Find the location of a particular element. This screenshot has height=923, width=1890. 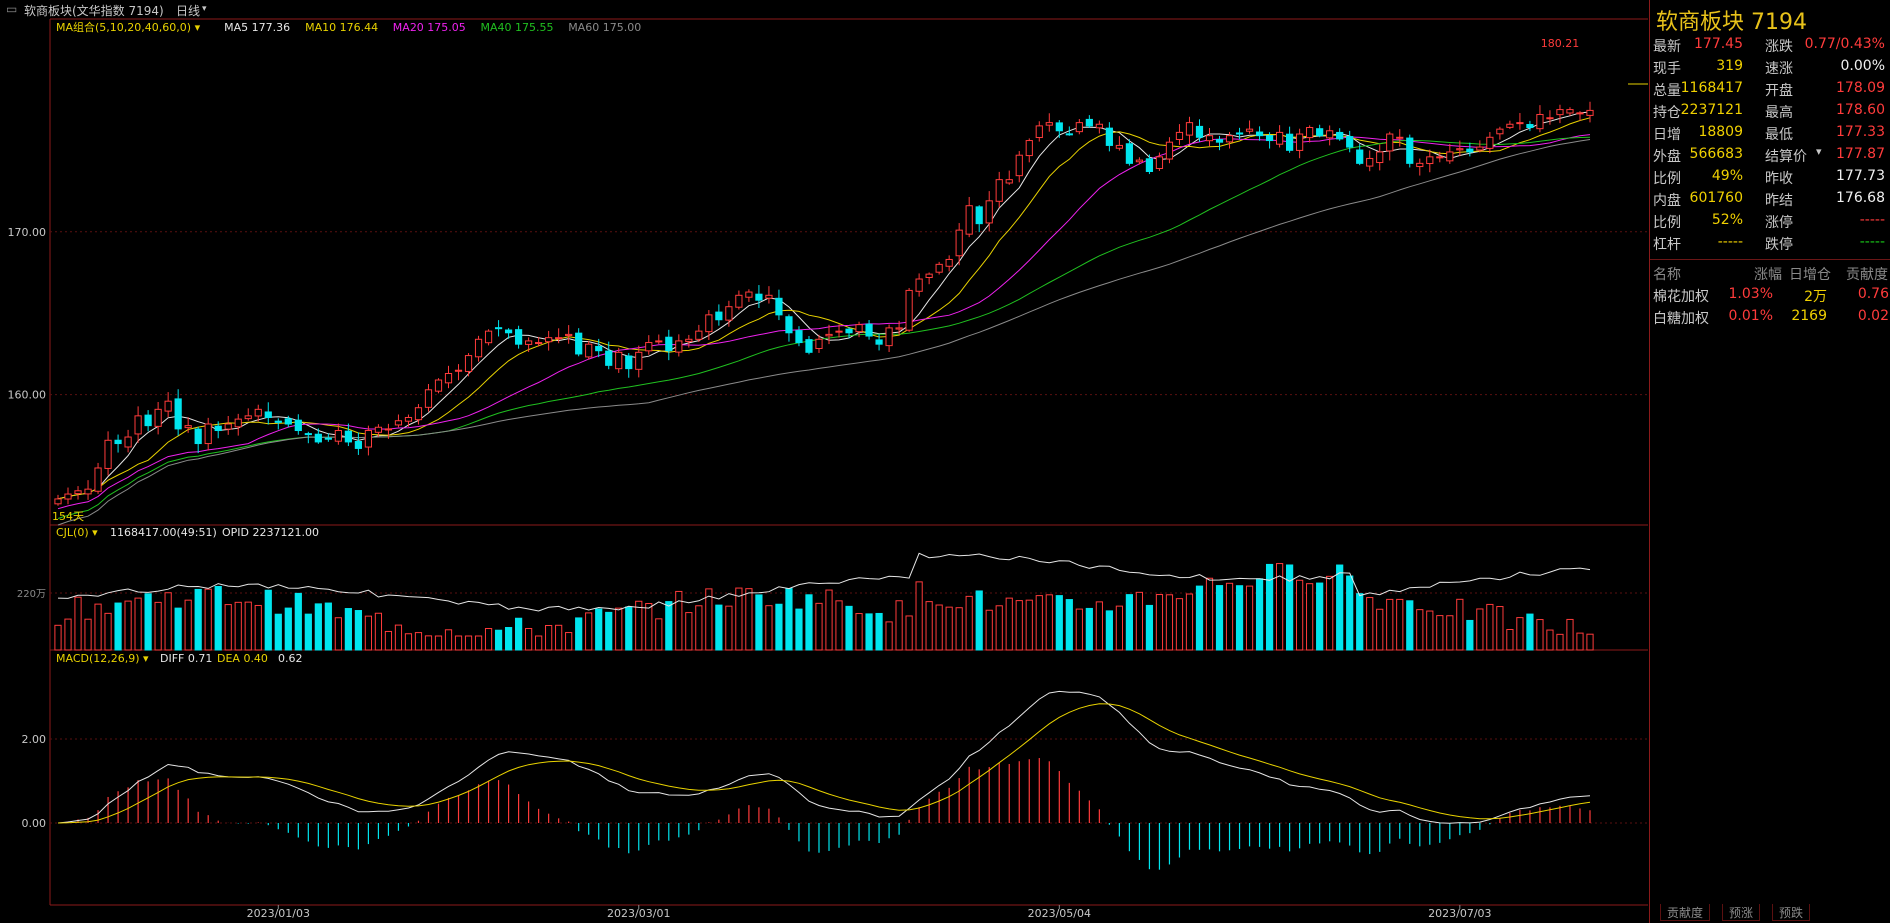

quote-value: 176.68 is located at coordinates (1860, 198).